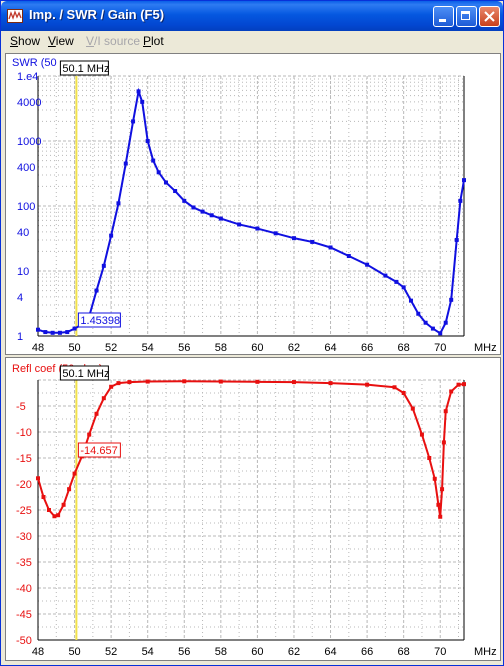 The width and height of the screenshot is (504, 666). I want to click on x-tick-label: 58, so click(221, 348).